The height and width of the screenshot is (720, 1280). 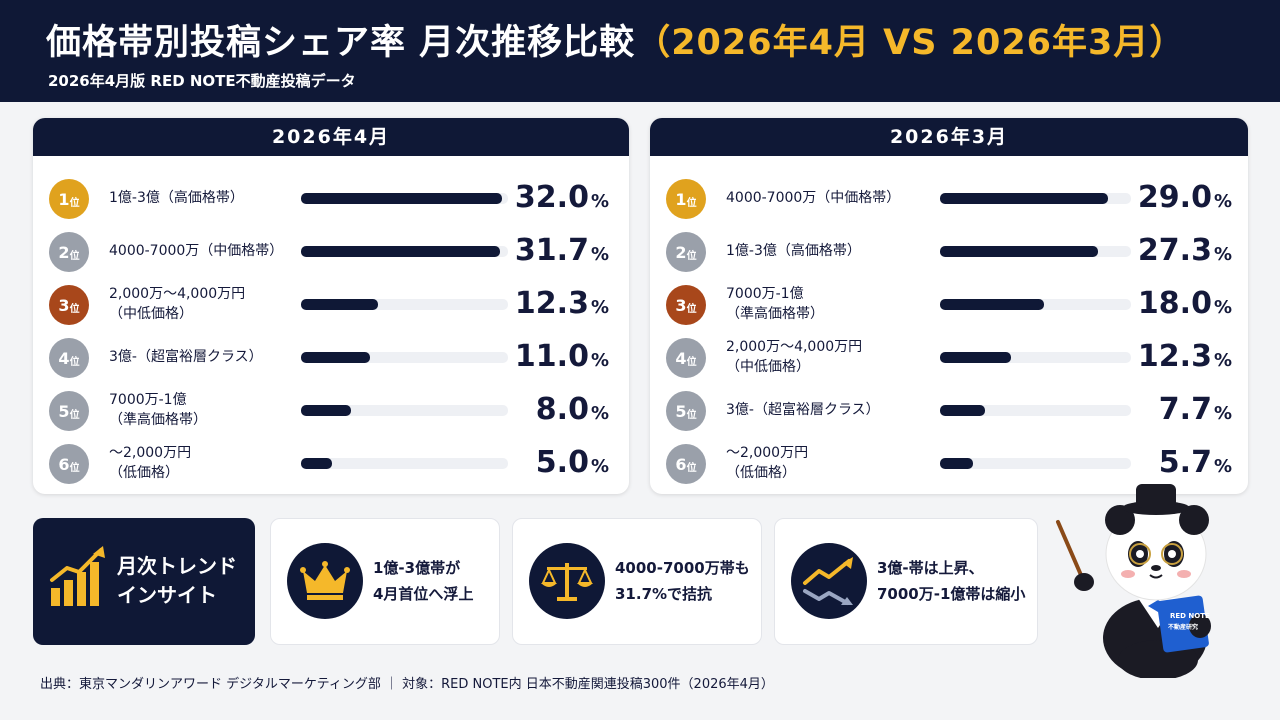 What do you see at coordinates (331, 137) in the screenshot?
I see `chart-title-april: 2026年4月` at bounding box center [331, 137].